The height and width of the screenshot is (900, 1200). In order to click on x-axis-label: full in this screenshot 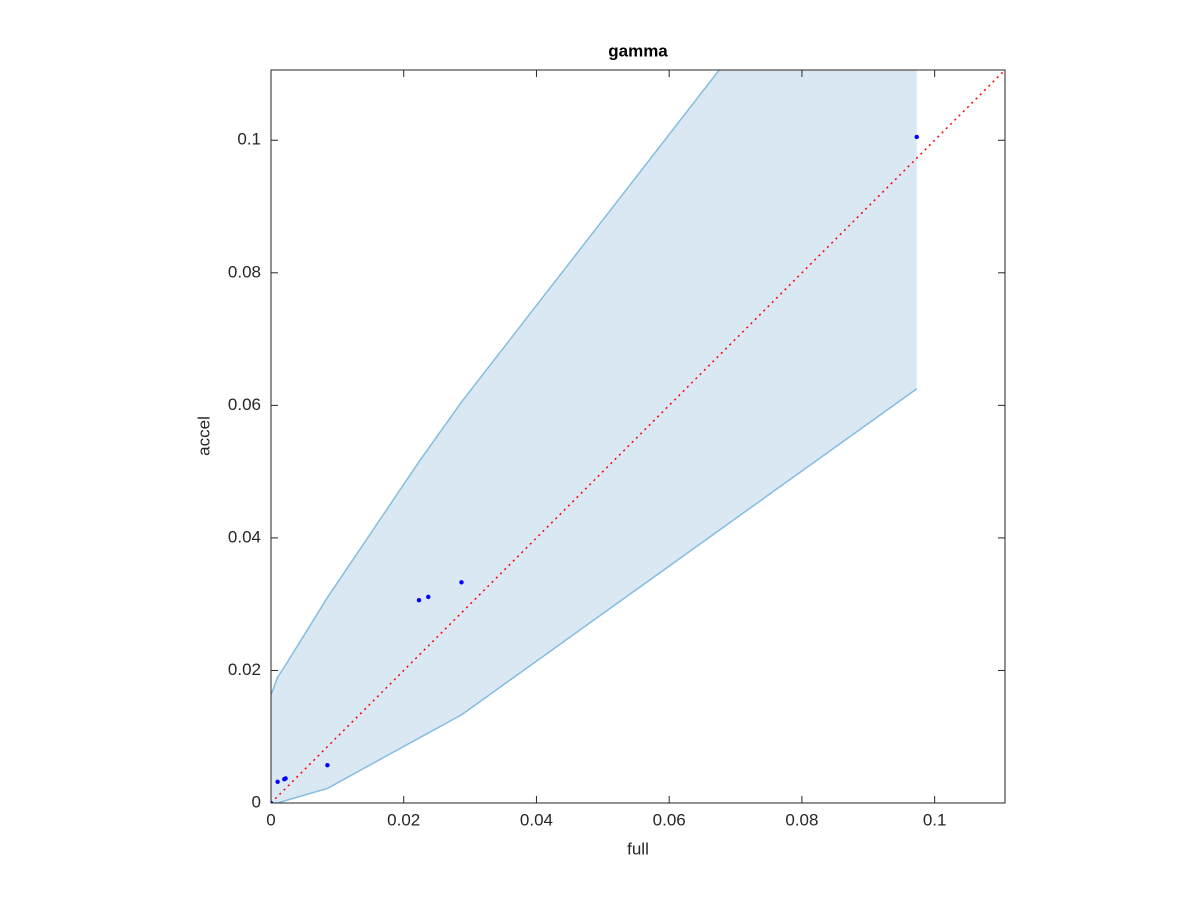, I will do `click(638, 848)`.